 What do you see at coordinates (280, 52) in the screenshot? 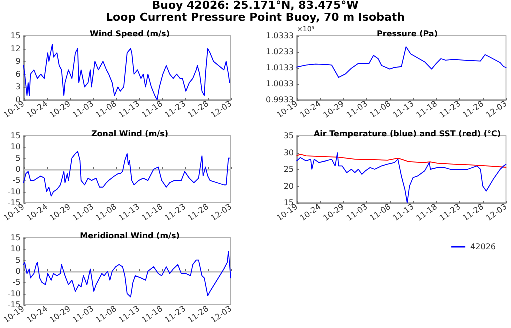
I see `y-tick-label: 1.0233` at bounding box center [280, 52].